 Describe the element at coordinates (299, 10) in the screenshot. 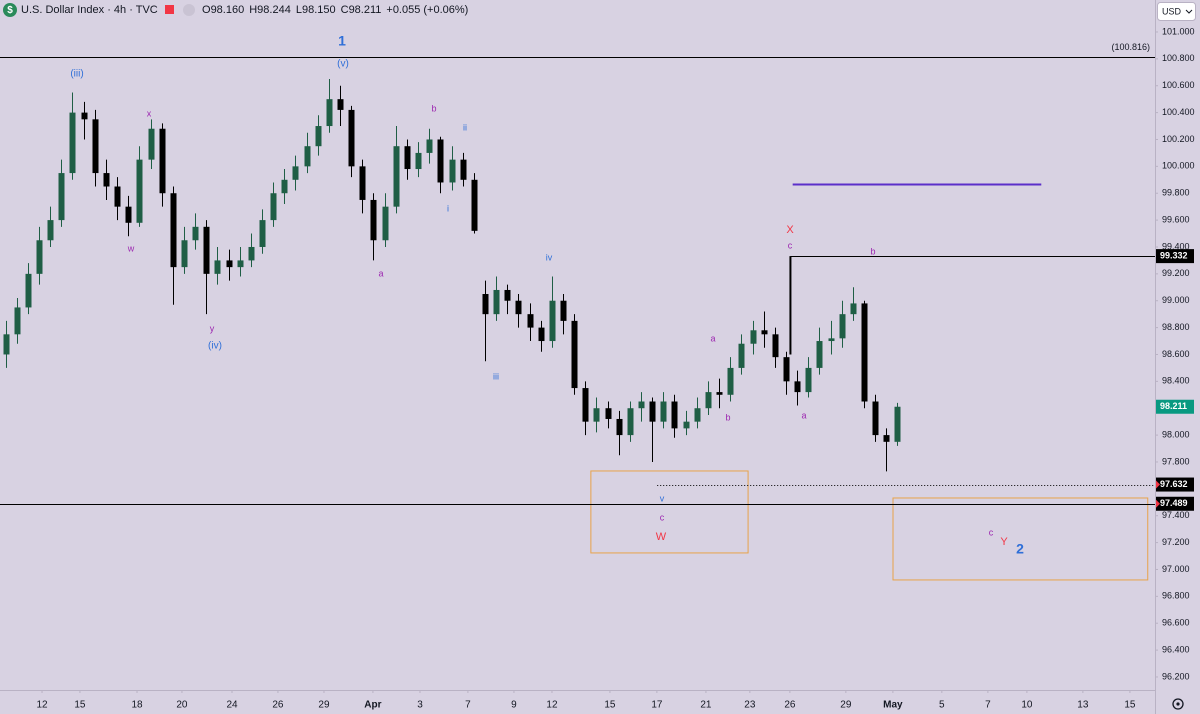

I see `quote-key: L` at that location.